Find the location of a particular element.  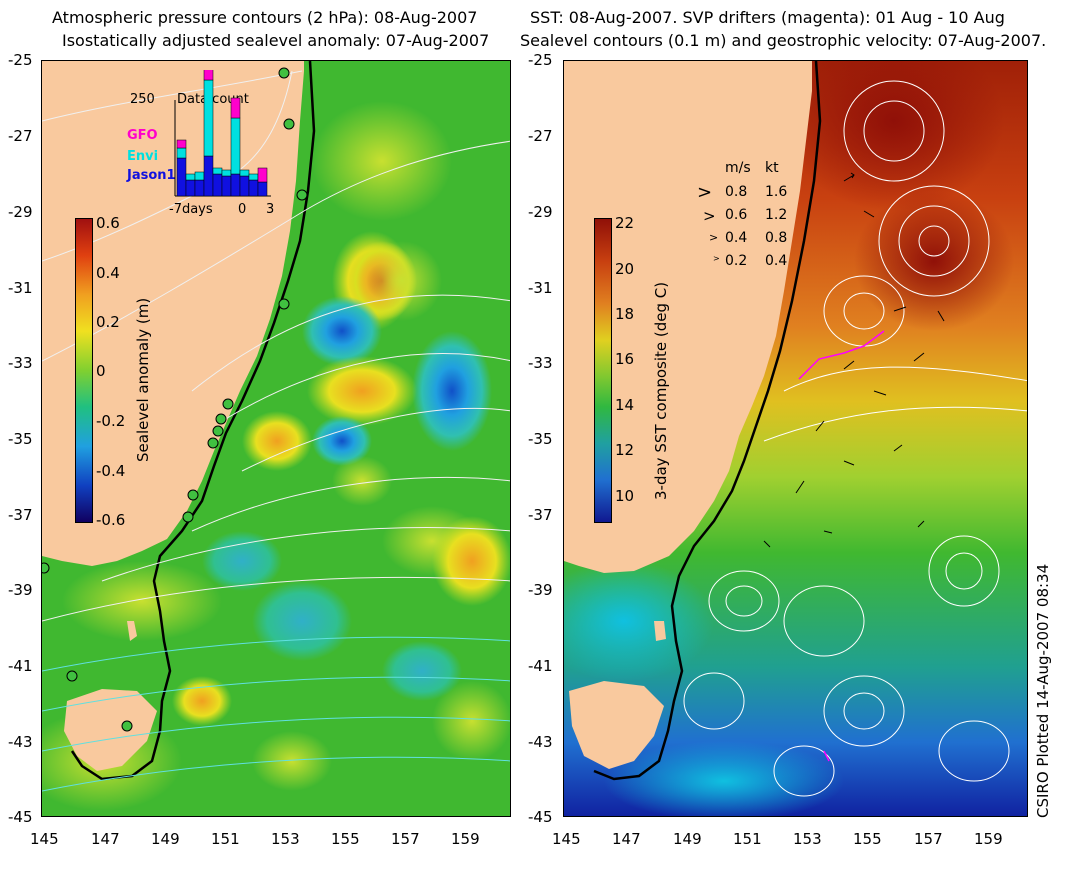

sealevel-colorbar-tick: -0.6 is located at coordinates (111, 520).